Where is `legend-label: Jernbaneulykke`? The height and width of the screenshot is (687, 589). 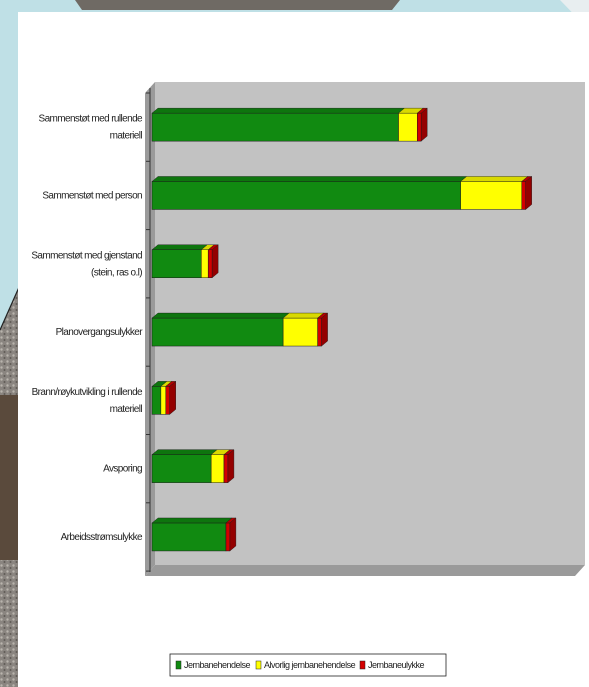
legend-label: Jernbaneulykke is located at coordinates (396, 665).